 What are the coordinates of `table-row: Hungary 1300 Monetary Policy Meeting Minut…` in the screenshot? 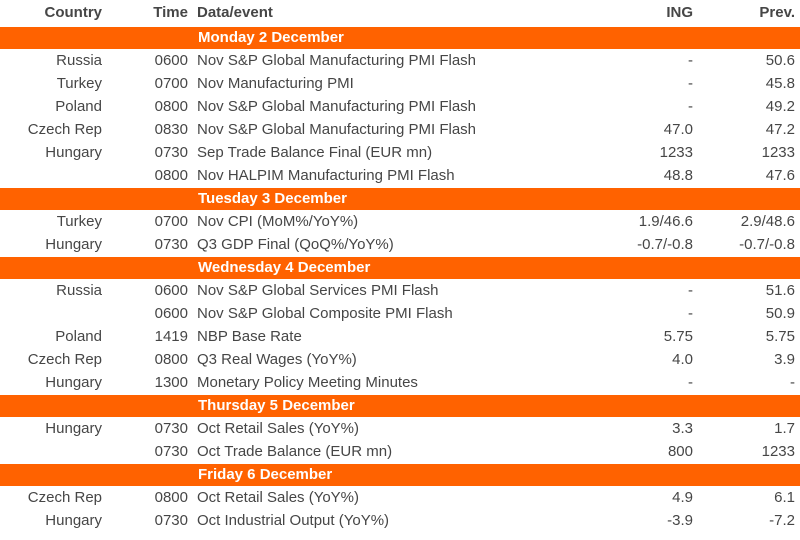 It's located at (400, 382).